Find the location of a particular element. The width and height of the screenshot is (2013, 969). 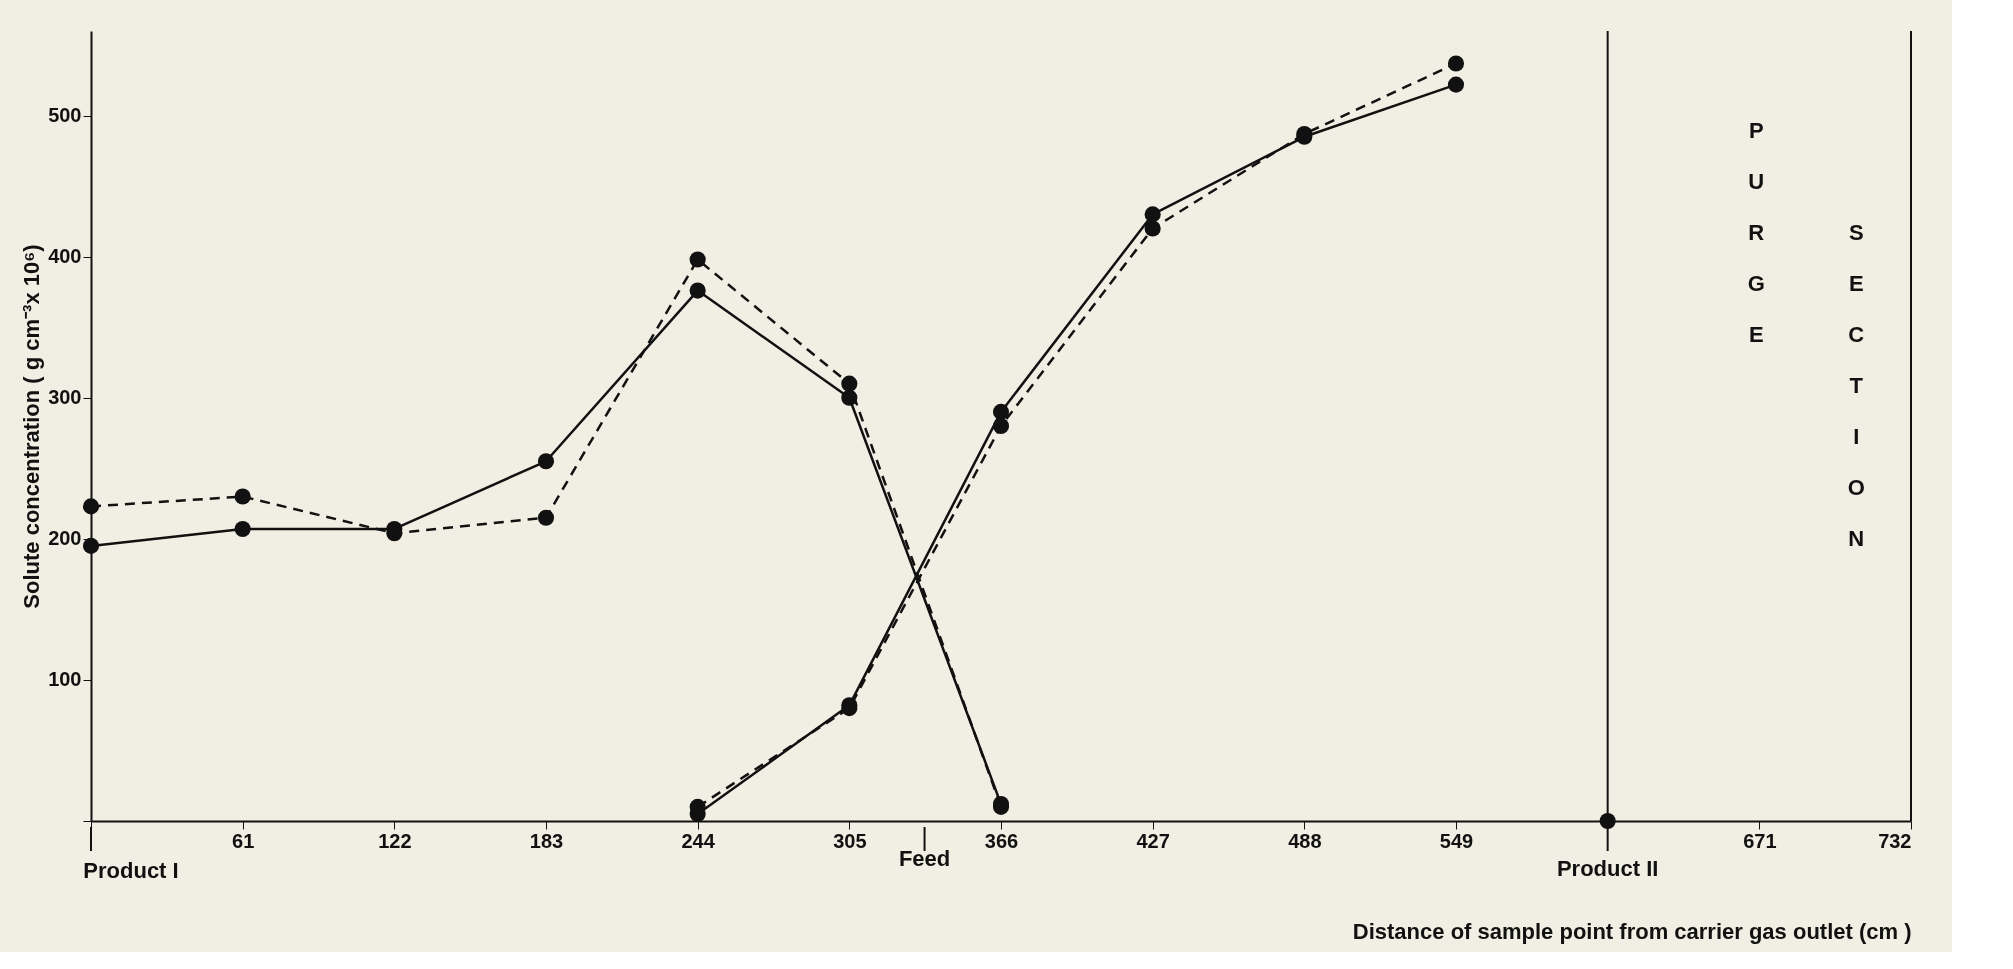

annotation: S is located at coordinates (1856, 232).